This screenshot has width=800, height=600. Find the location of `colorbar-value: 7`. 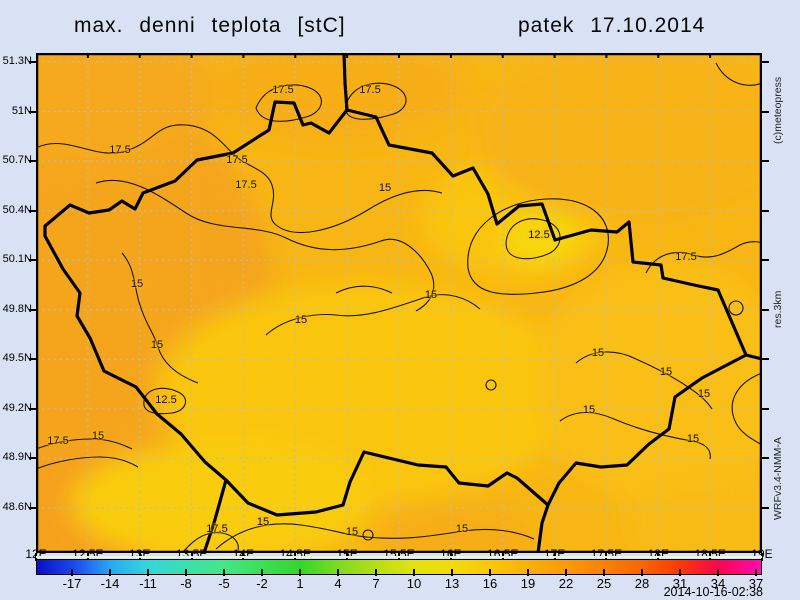

colorbar-value: 7 is located at coordinates (376, 583).